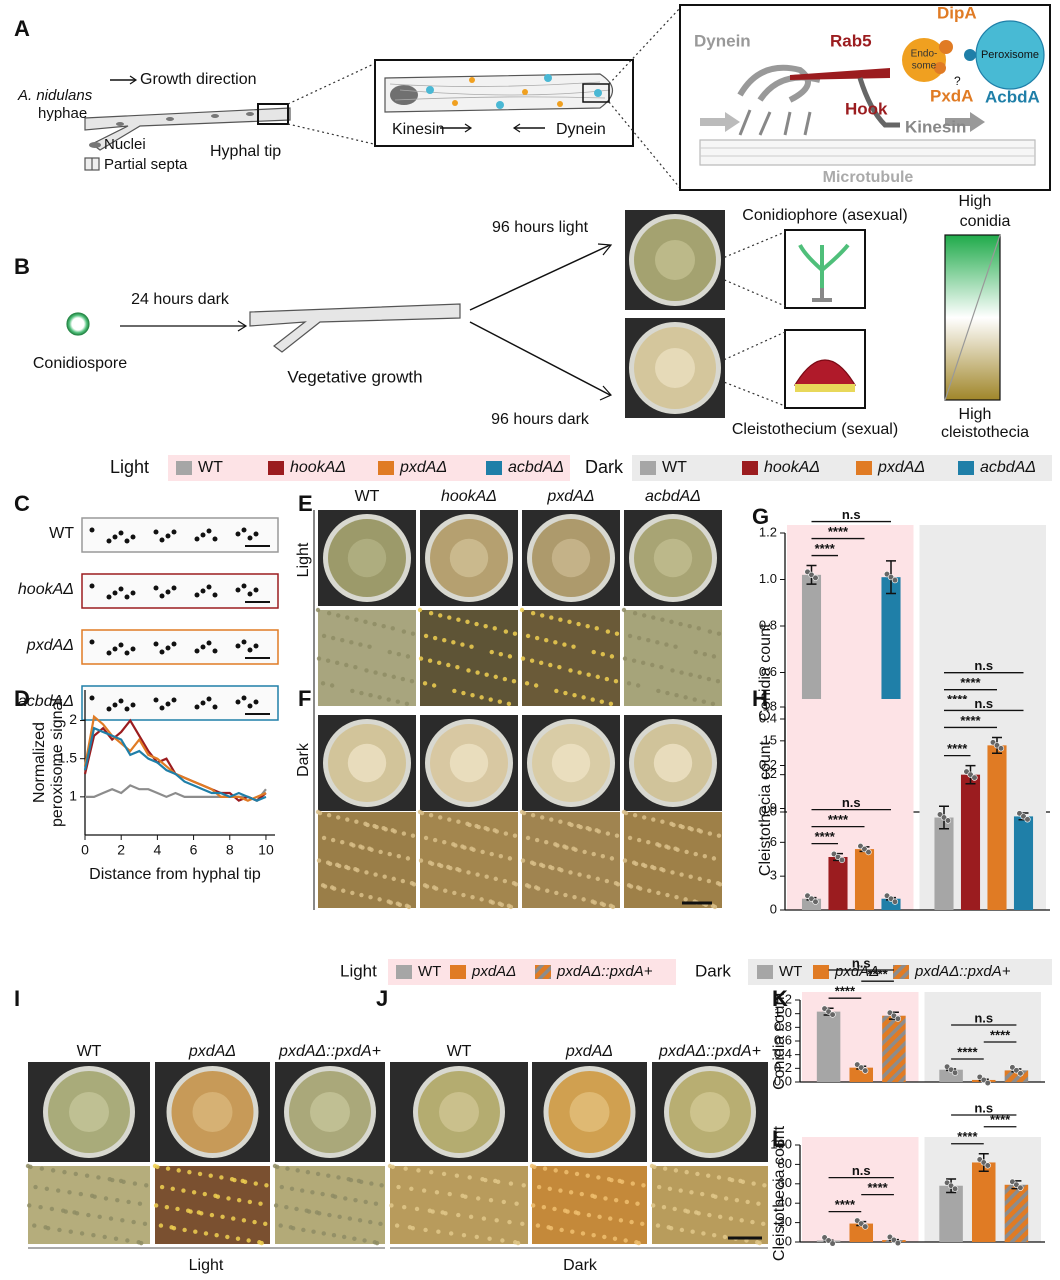 This screenshot has width=1060, height=1280. I want to click on y-tick-label: 0.8, so click(783, 1026).